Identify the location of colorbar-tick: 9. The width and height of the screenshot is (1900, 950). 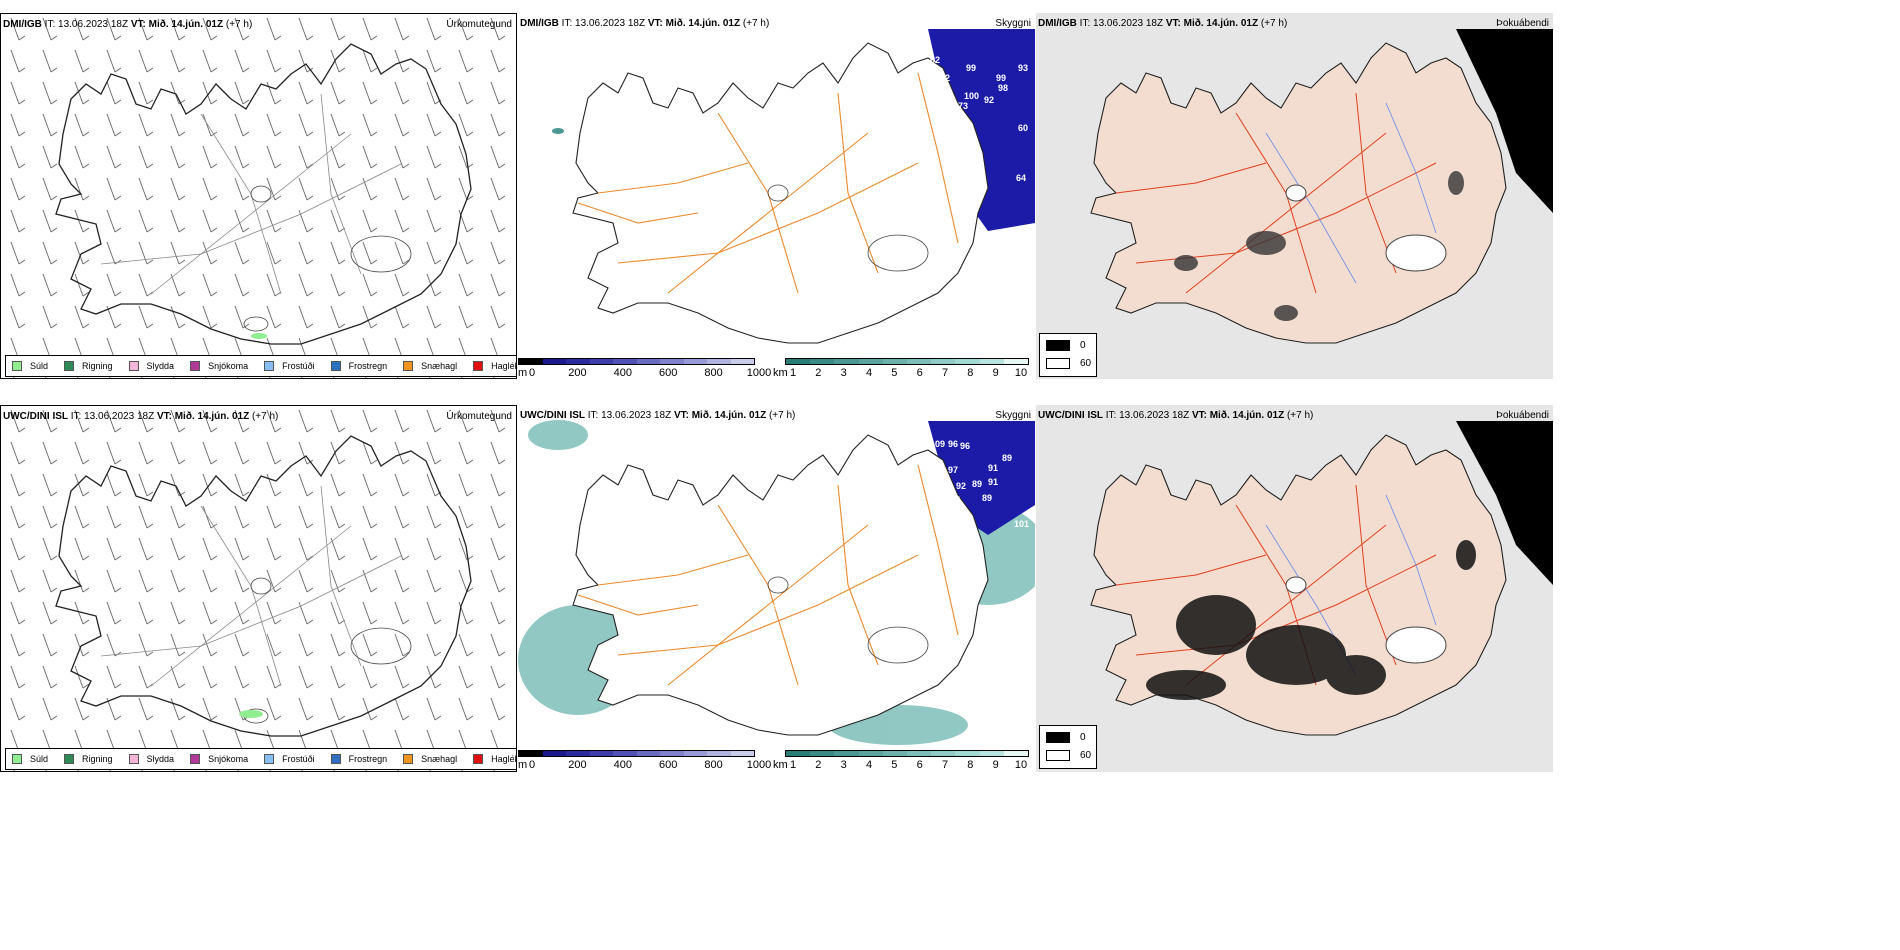
(995, 765).